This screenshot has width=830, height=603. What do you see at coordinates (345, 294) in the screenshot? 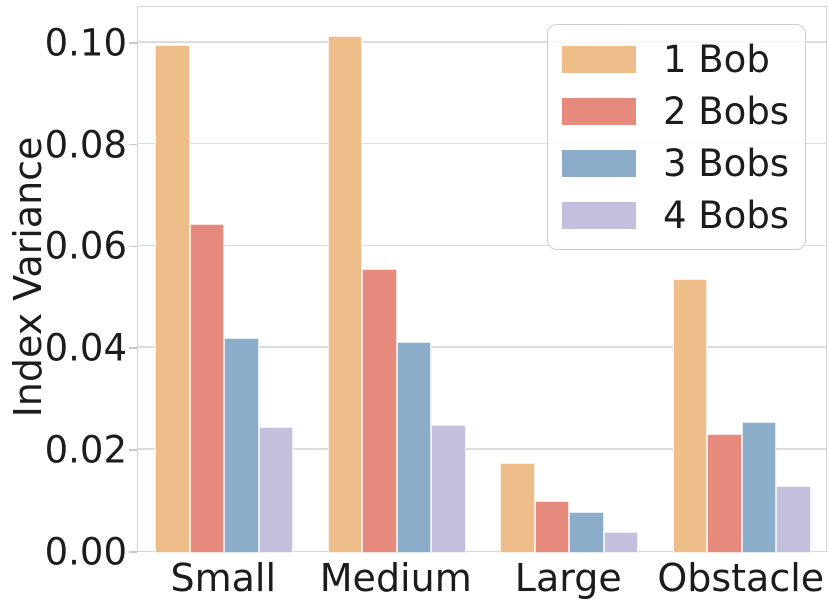
I see `bar-medium-1-bob` at bounding box center [345, 294].